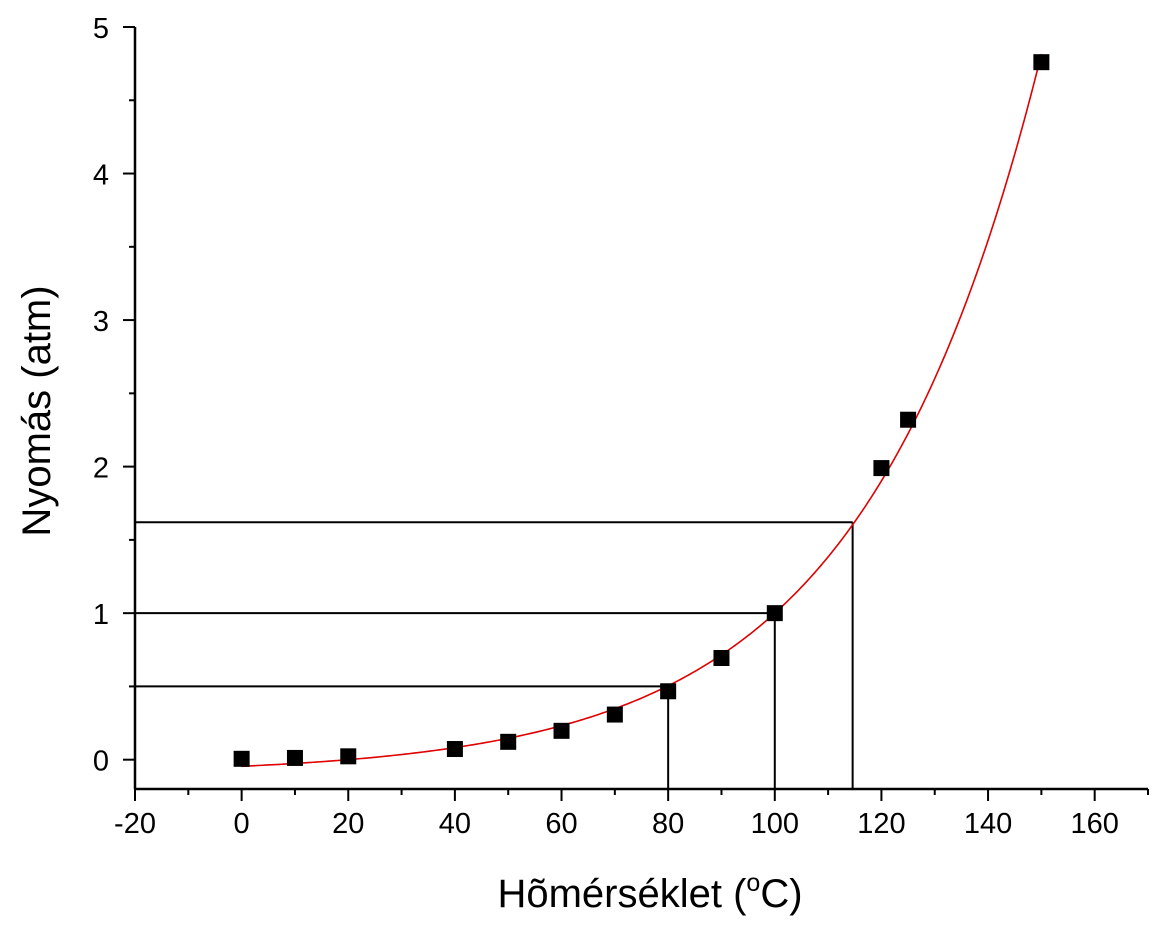 The width and height of the screenshot is (1153, 926). I want to click on x-tick-label: 100, so click(775, 824).